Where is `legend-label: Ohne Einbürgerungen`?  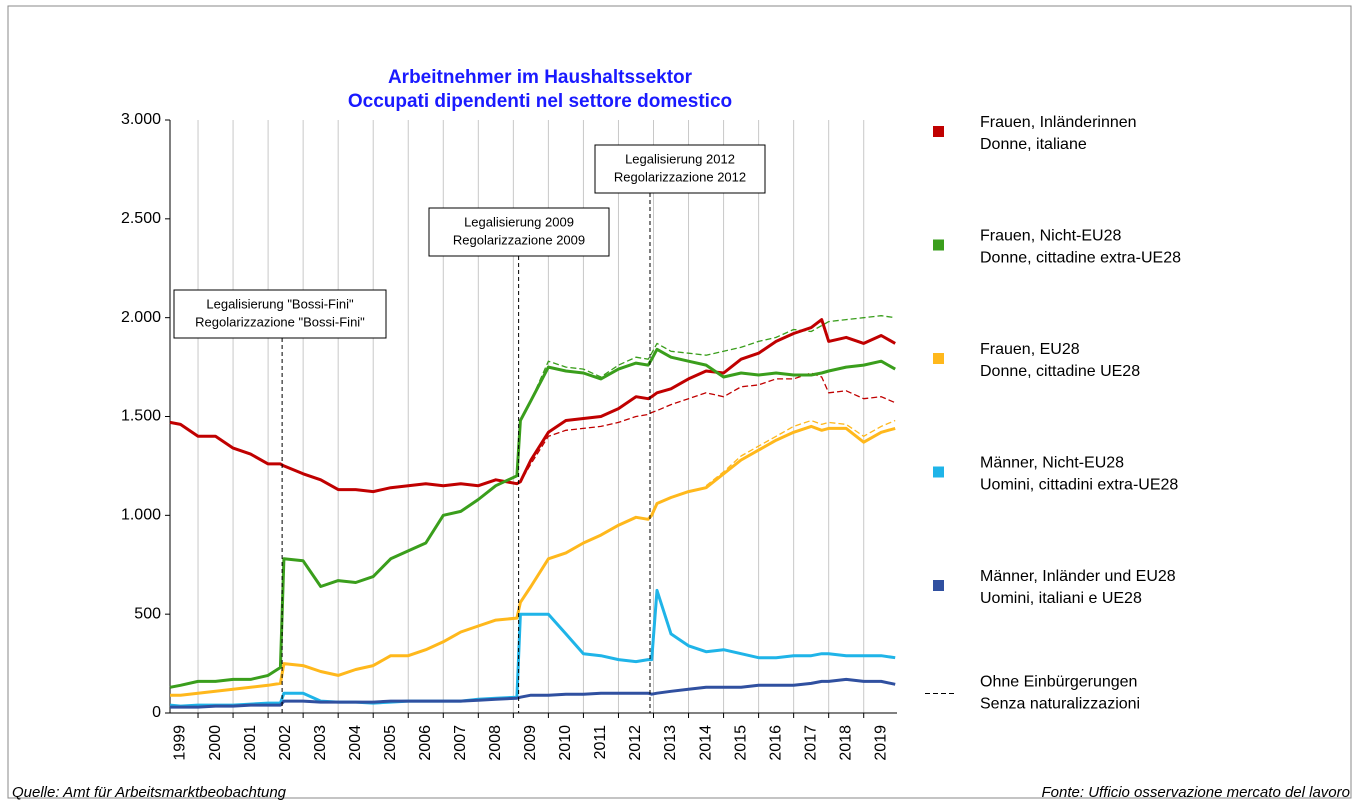
legend-label: Ohne Einbürgerungen is located at coordinates (1058, 682).